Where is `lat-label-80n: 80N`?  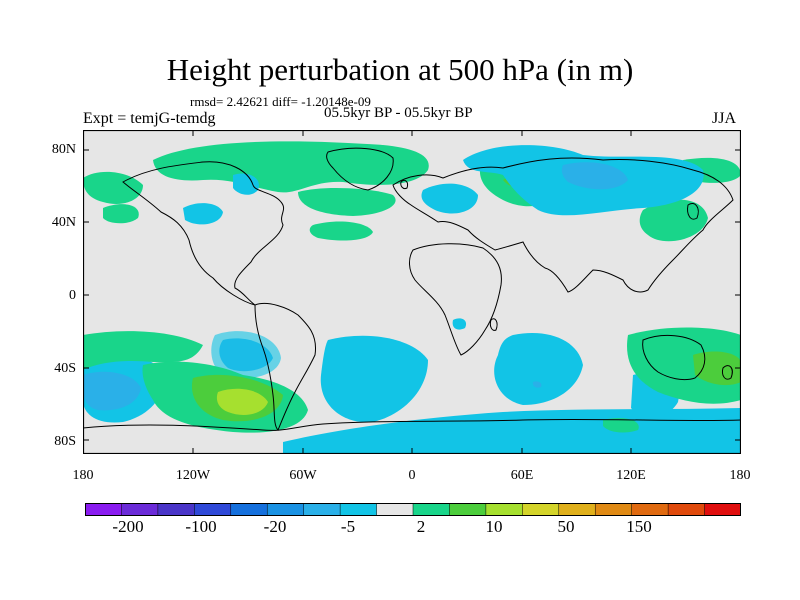
lat-label-80n: 80N is located at coordinates (63, 149).